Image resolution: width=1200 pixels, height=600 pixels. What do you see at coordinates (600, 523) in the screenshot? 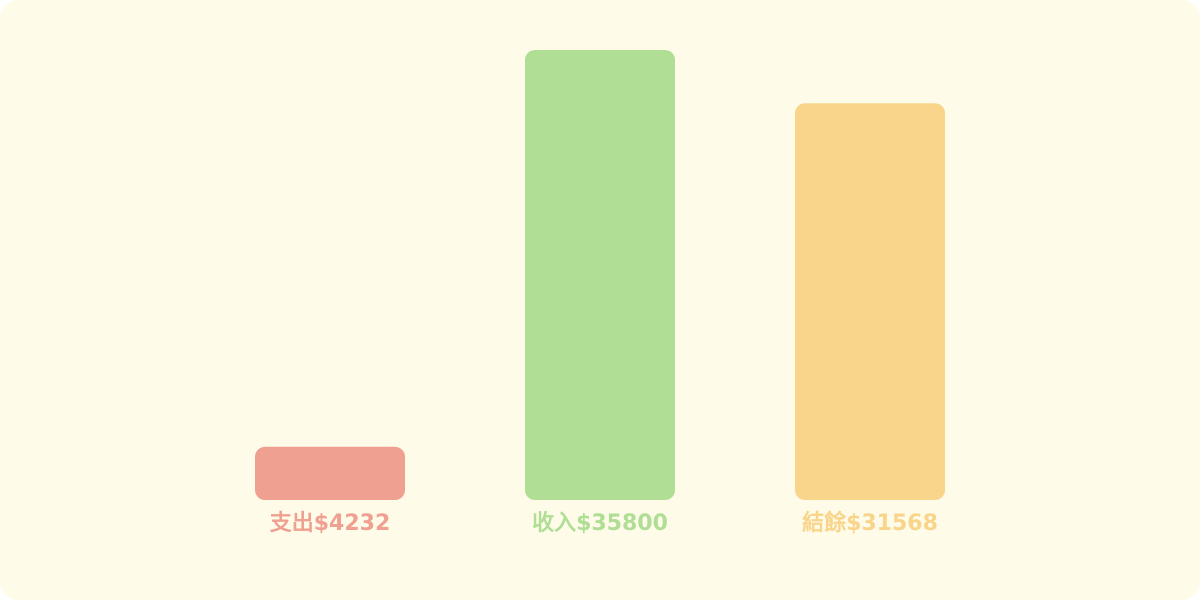
I see `bar-label-2: 收入$35800` at bounding box center [600, 523].